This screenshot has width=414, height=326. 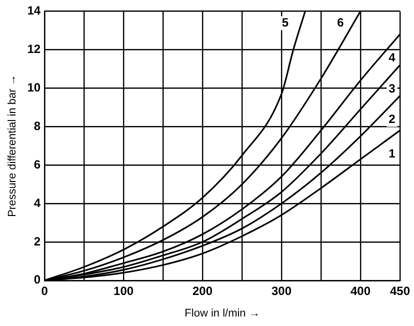 I want to click on y-tick-label: 8, so click(x=37, y=125).